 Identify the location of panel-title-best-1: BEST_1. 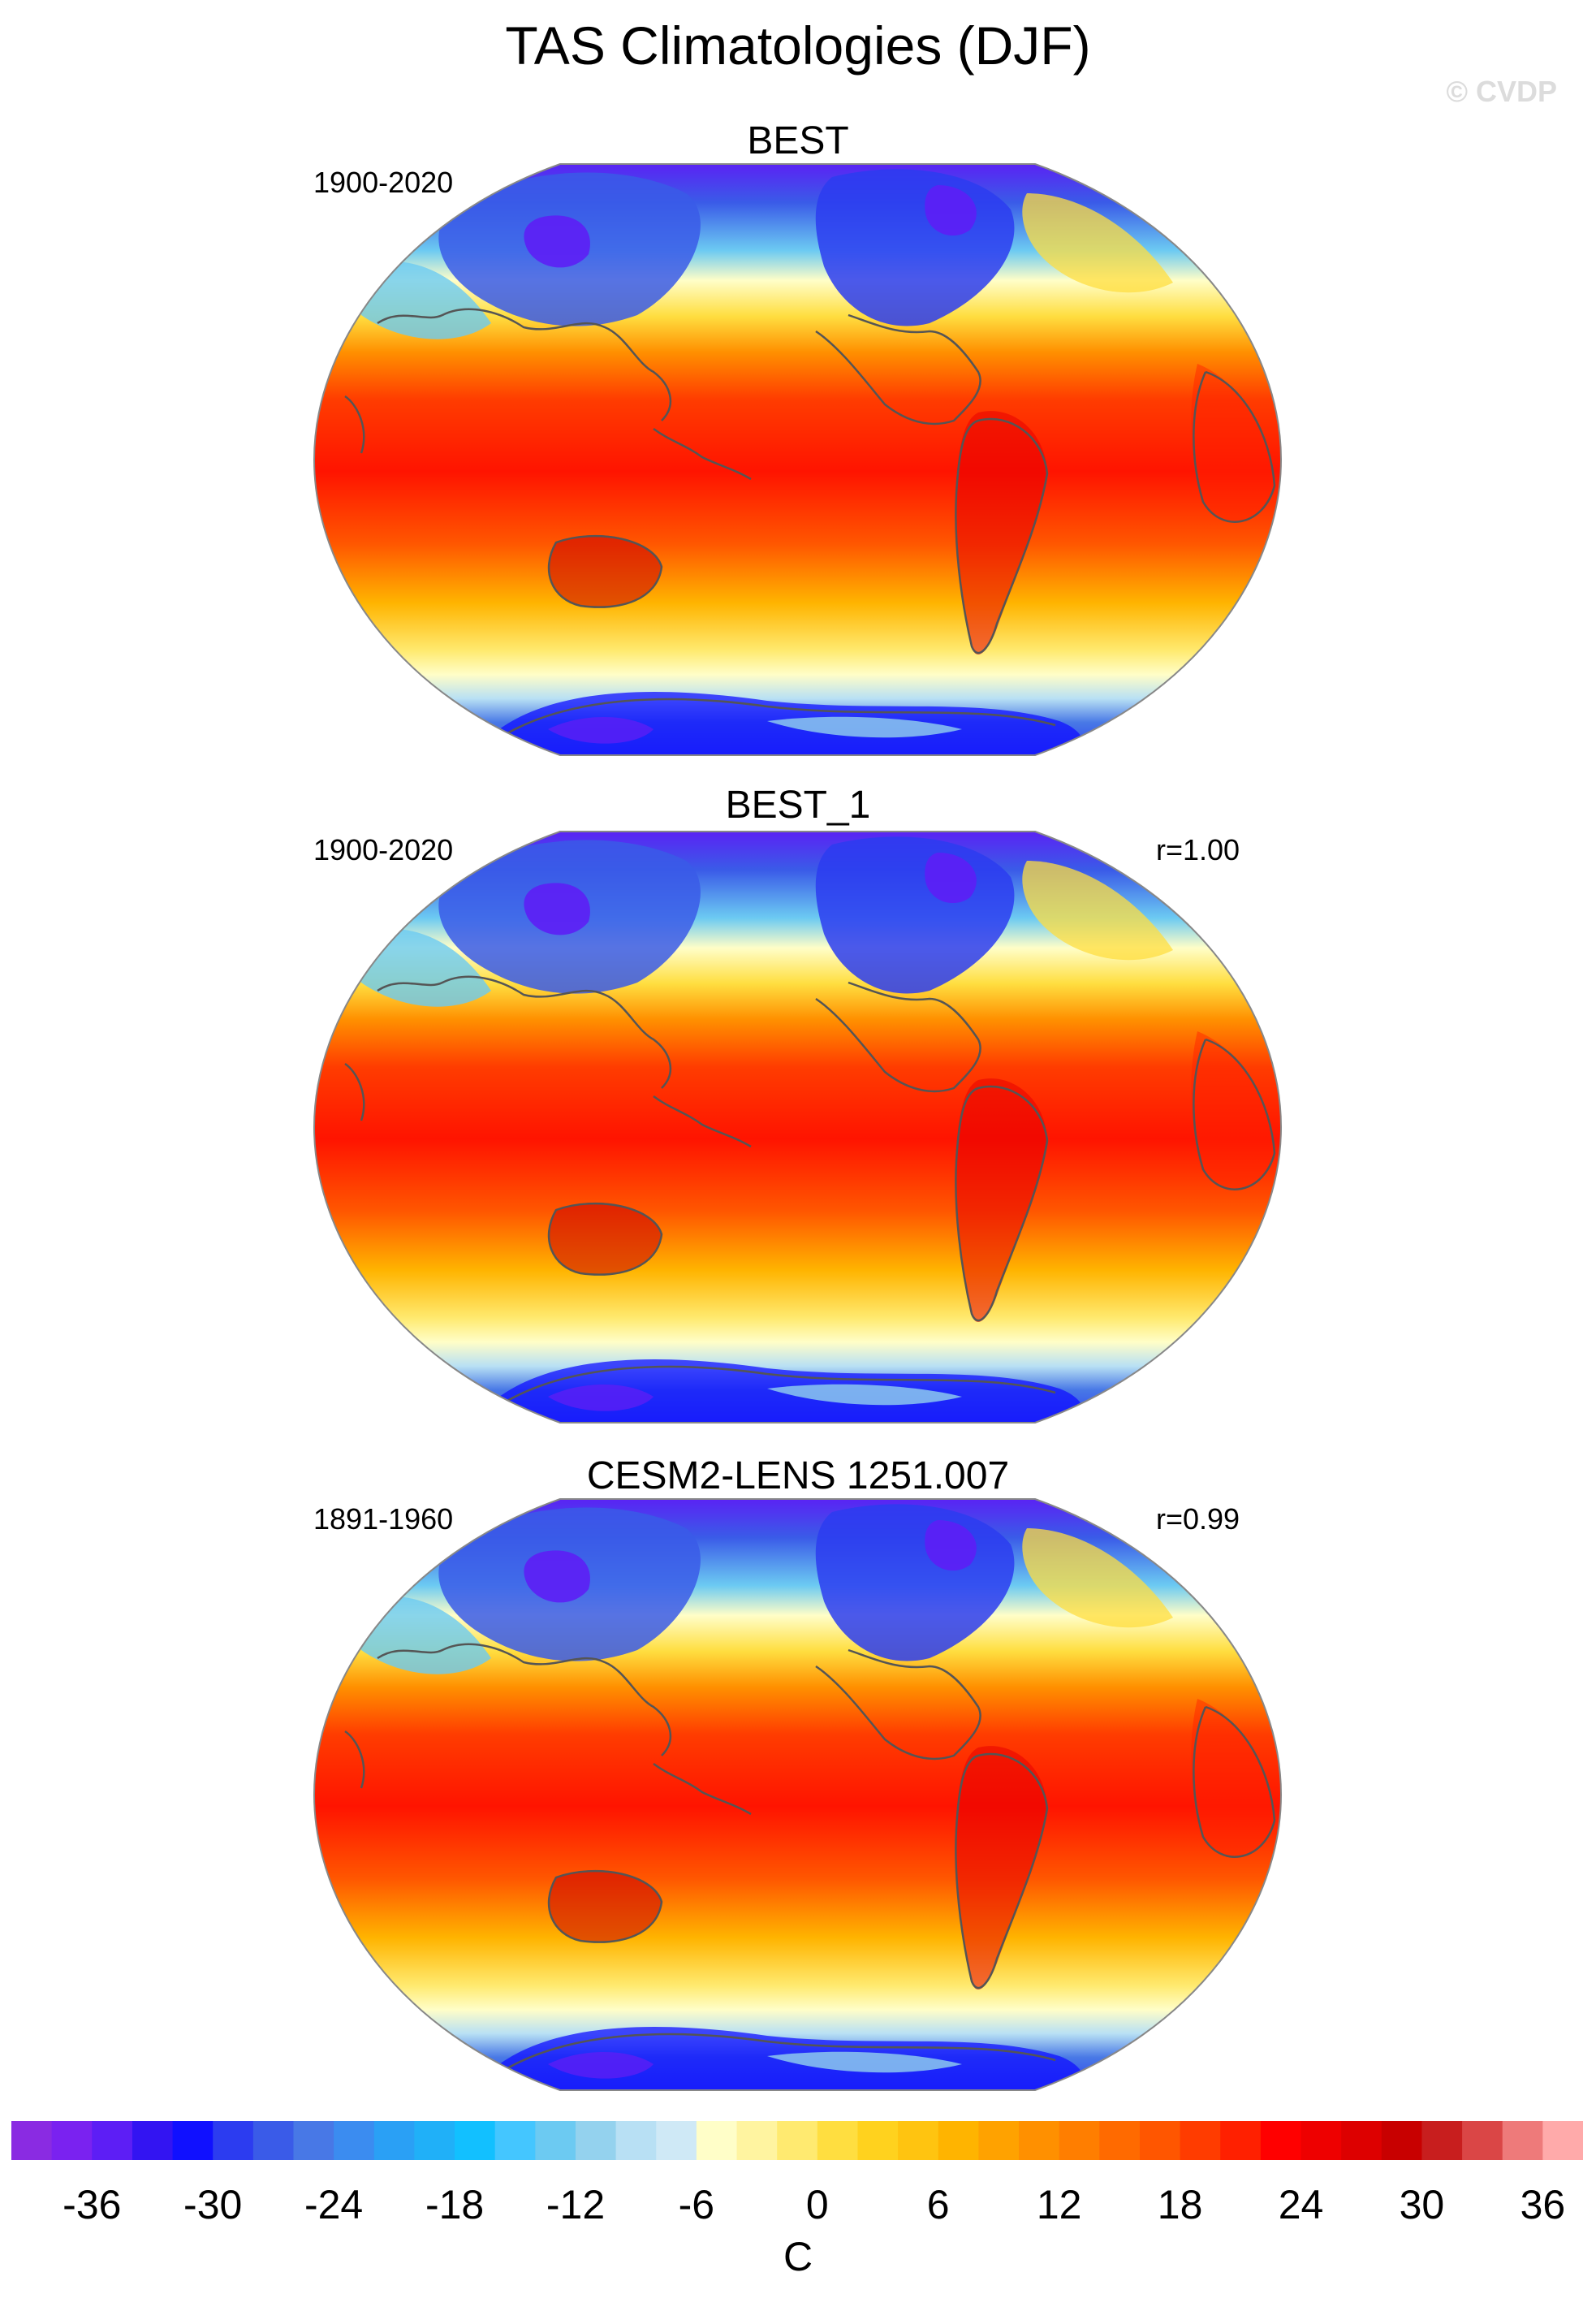
(798, 805).